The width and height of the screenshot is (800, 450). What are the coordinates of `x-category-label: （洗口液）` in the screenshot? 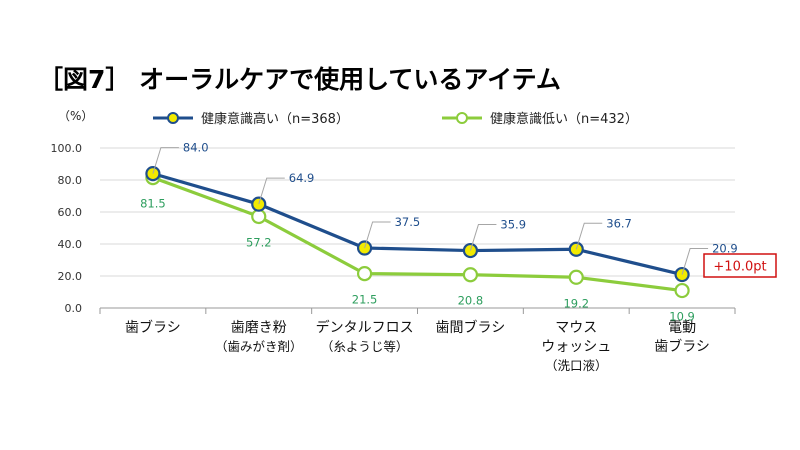 It's located at (576, 365).